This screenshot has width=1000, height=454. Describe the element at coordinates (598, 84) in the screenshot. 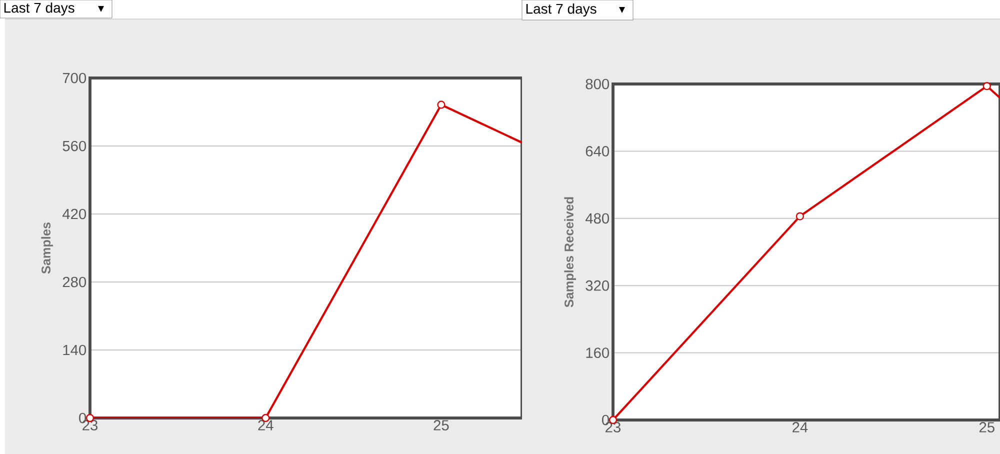

I see `y-tick-label: 800` at that location.